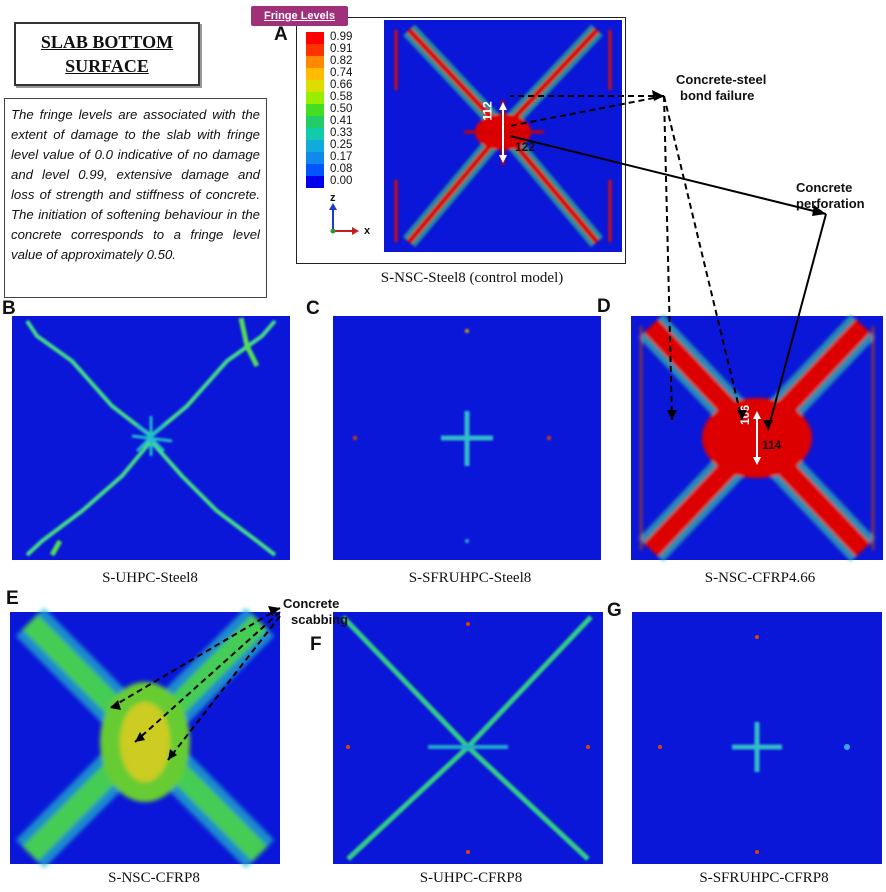 The width and height of the screenshot is (886, 892). Describe the element at coordinates (341, 73) in the screenshot. I see `legend-label: 0.74` at that location.